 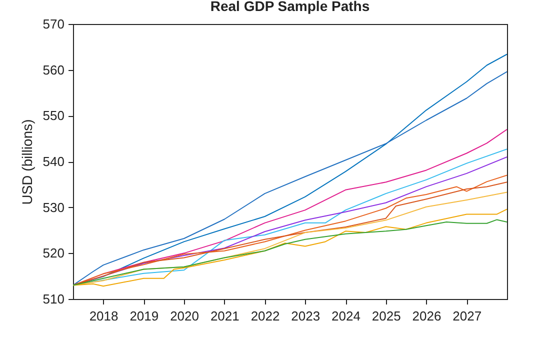 What do you see at coordinates (467, 316) in the screenshot?
I see `x-tick-label: 2027` at bounding box center [467, 316].